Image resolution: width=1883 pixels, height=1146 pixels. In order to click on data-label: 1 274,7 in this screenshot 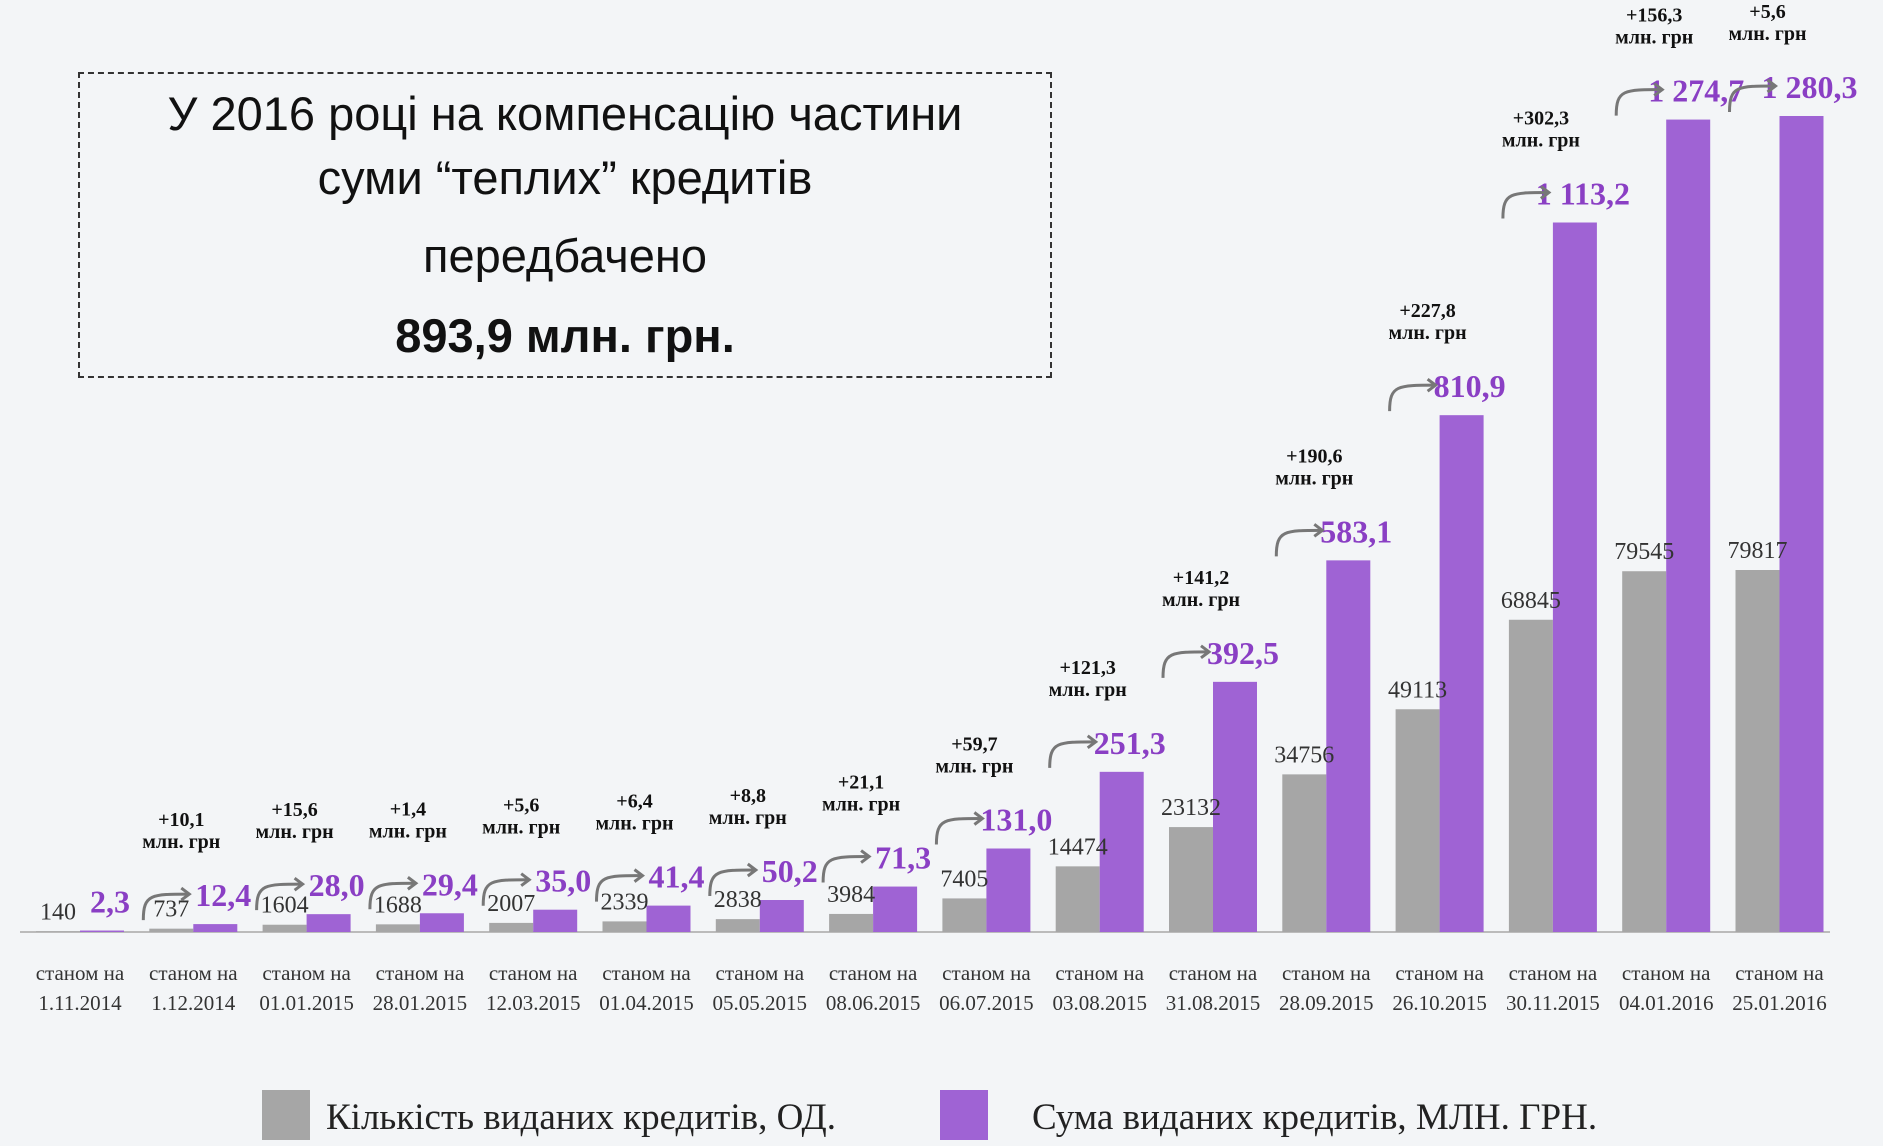, I will do `click(1696, 91)`.